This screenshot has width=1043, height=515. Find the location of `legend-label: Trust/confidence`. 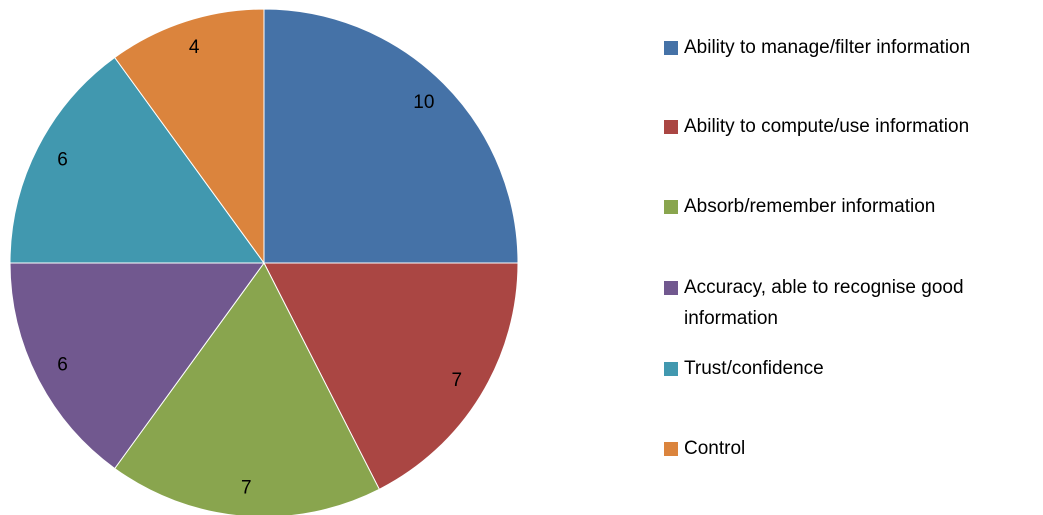

legend-label: Trust/confidence is located at coordinates (754, 368).